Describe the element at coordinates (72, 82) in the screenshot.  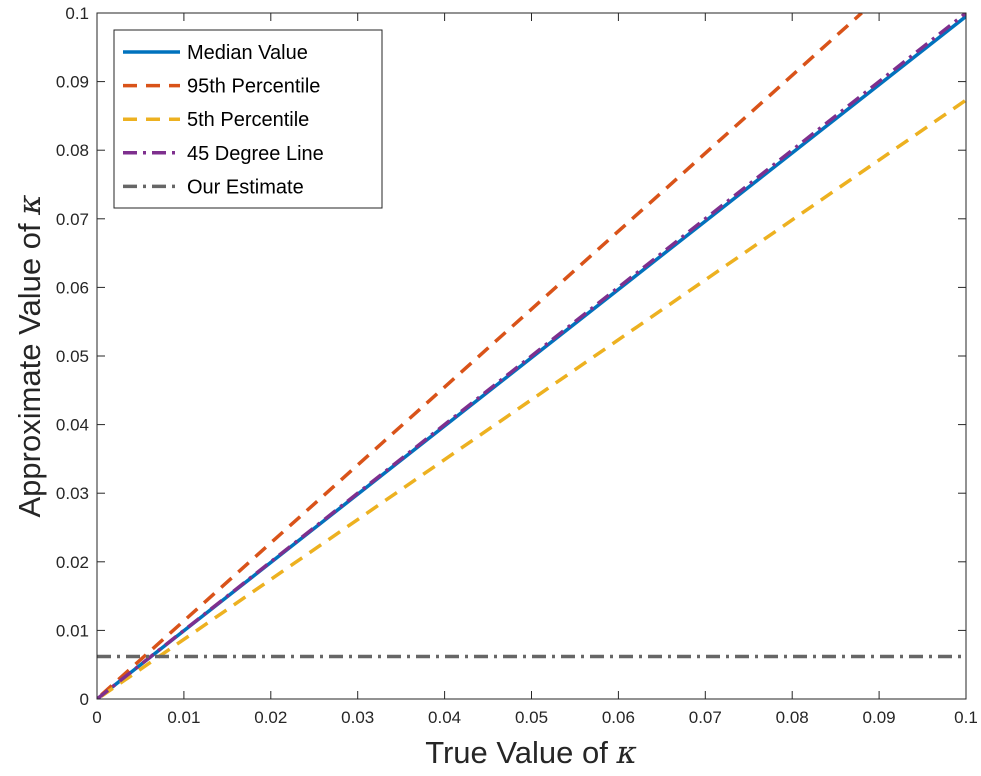
I see `y-tick-label: 0.09` at that location.